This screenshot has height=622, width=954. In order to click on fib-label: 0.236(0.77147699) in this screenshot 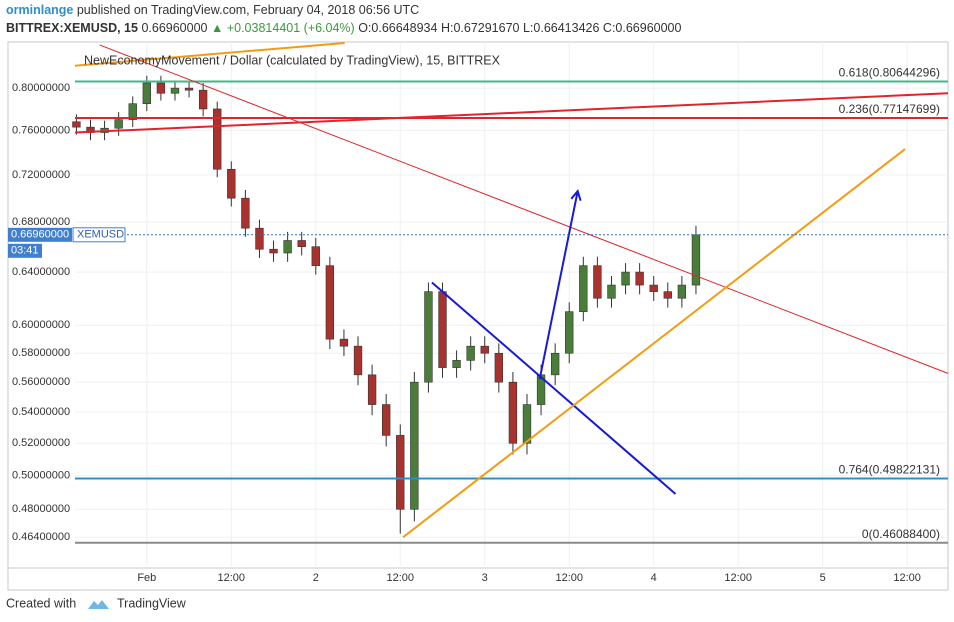, I will do `click(889, 109)`.